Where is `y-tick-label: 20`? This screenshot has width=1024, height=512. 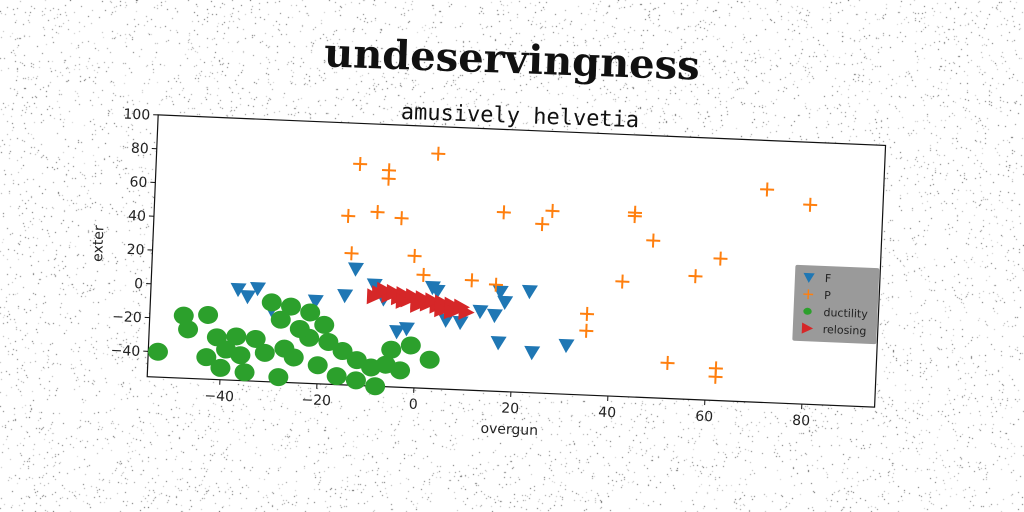 y-tick-label: 20 is located at coordinates (135, 250).